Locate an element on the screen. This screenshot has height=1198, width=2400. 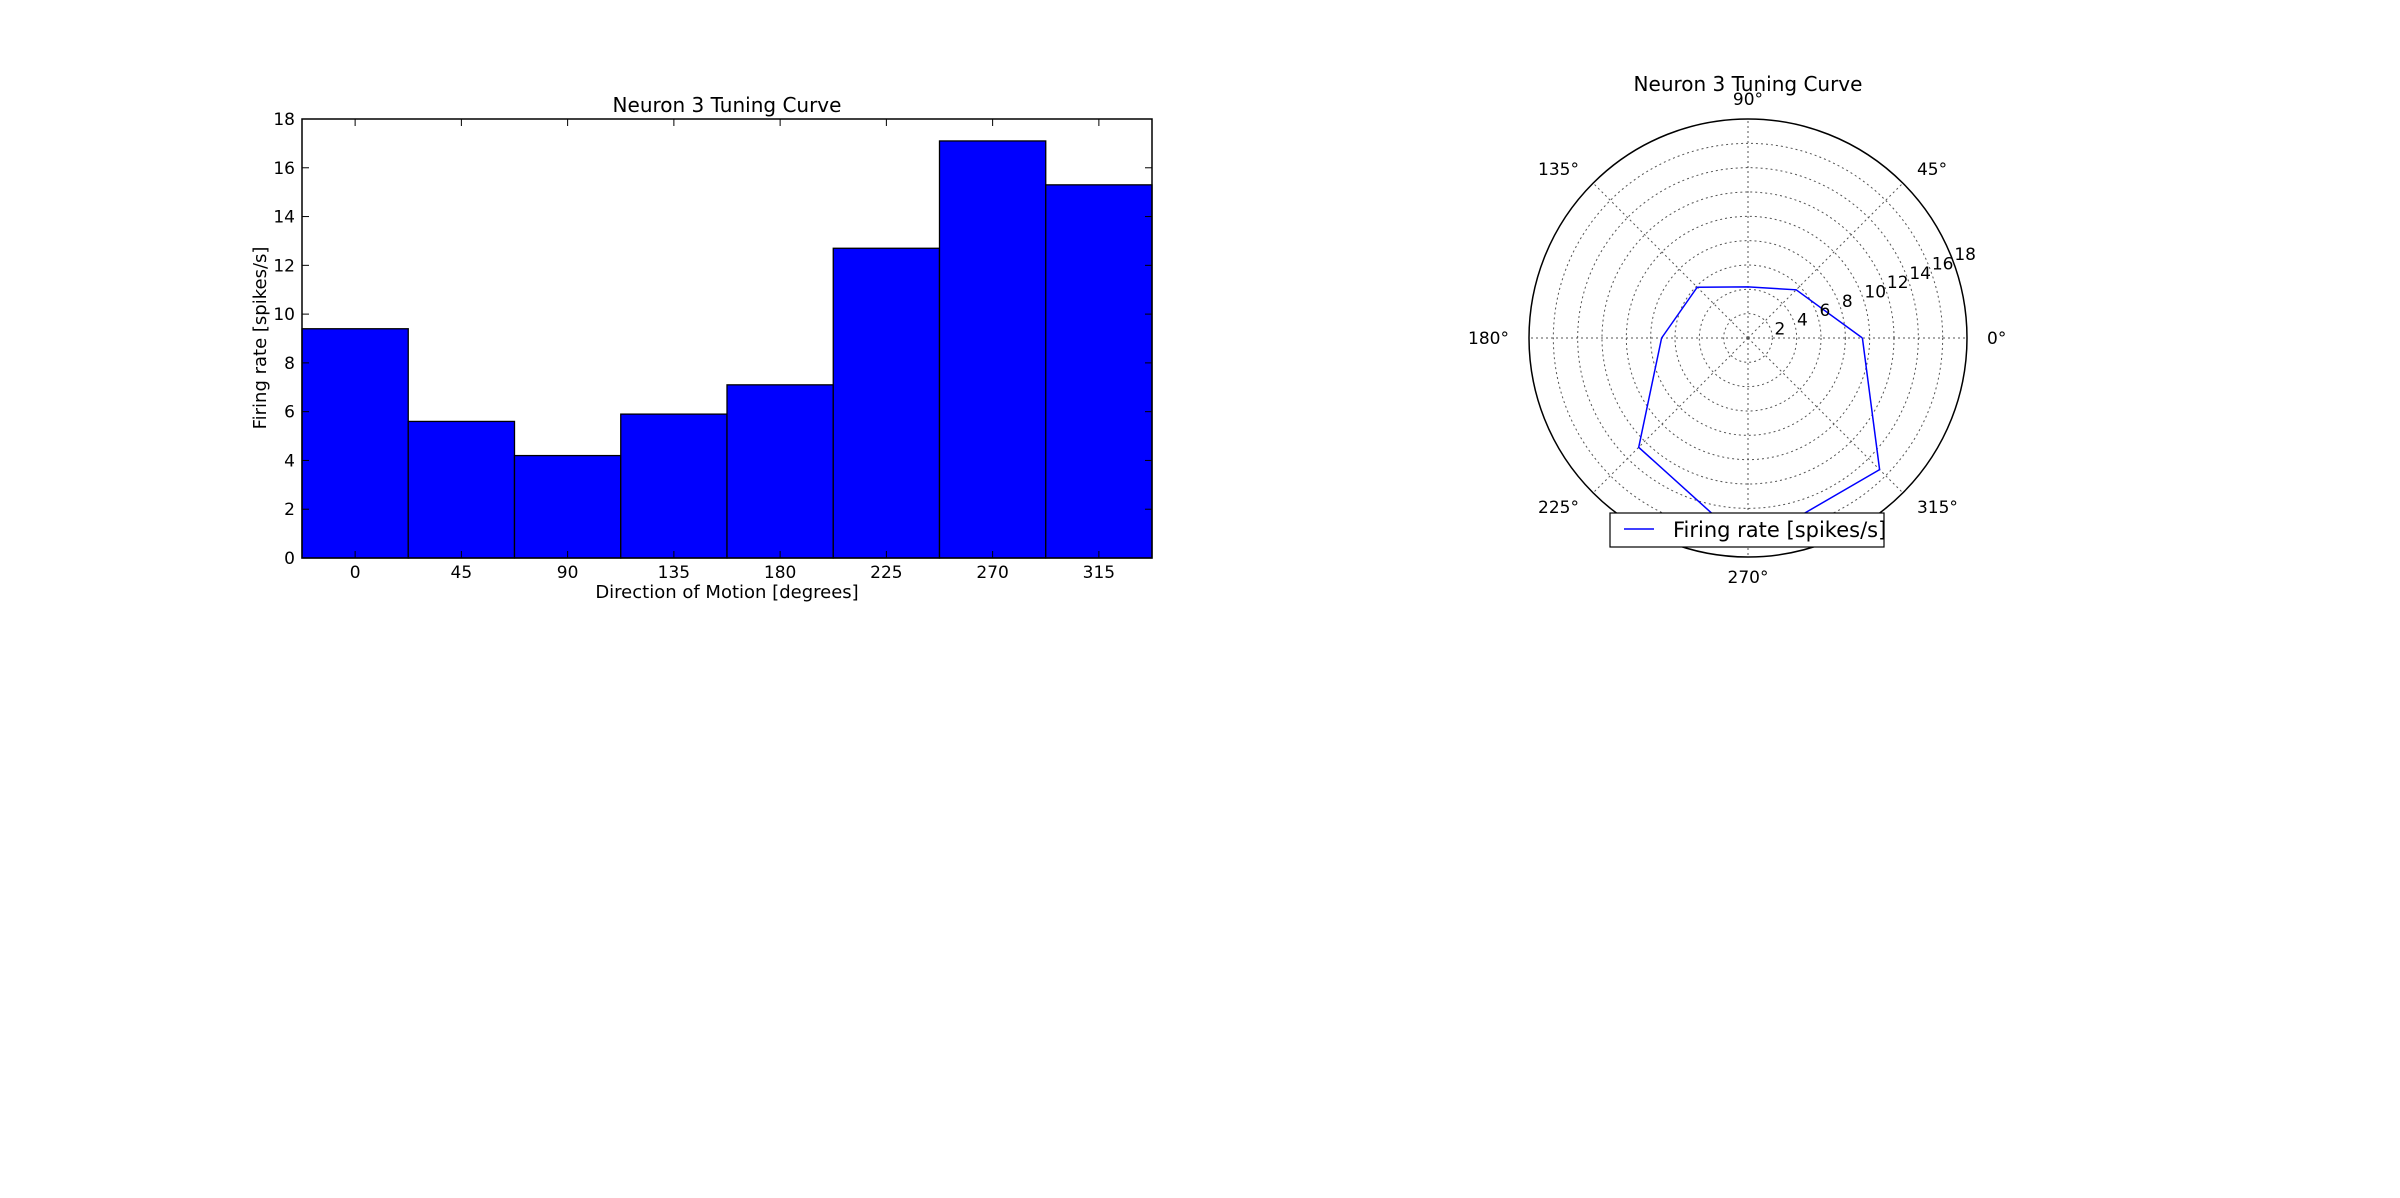
x-tick-label: 45 is located at coordinates (462, 573).